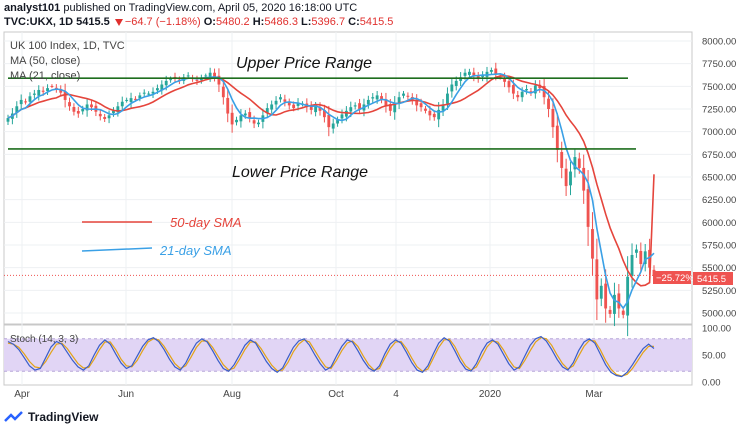 The width and height of the screenshot is (740, 431). What do you see at coordinates (719, 223) in the screenshot?
I see `y-tick-label: 6000.00` at bounding box center [719, 223].